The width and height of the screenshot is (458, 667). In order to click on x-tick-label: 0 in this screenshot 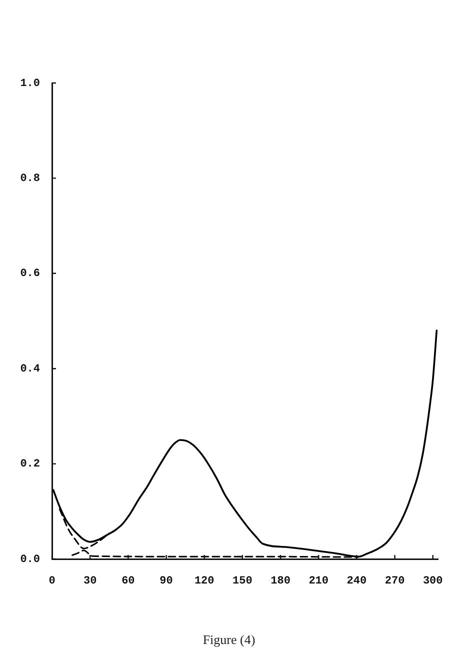, I will do `click(52, 581)`.